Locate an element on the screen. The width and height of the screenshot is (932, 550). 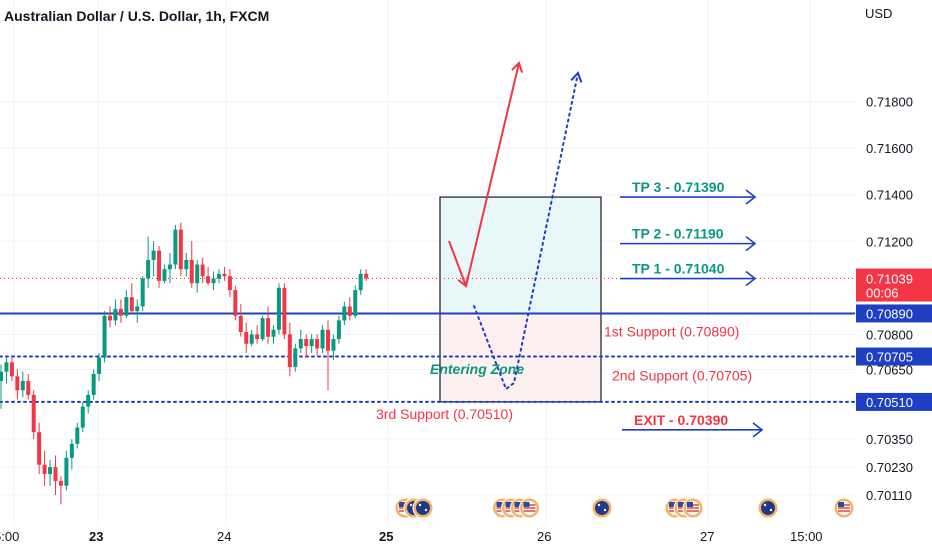
target-2-label: TP 2 - 0.71190 is located at coordinates (678, 234).